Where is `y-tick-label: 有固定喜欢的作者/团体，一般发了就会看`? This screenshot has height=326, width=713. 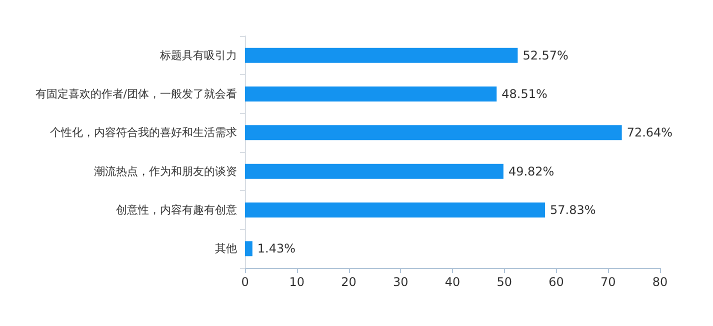 y-tick-label: 有固定喜欢的作者/团体，一般发了就会看 is located at coordinates (136, 94).